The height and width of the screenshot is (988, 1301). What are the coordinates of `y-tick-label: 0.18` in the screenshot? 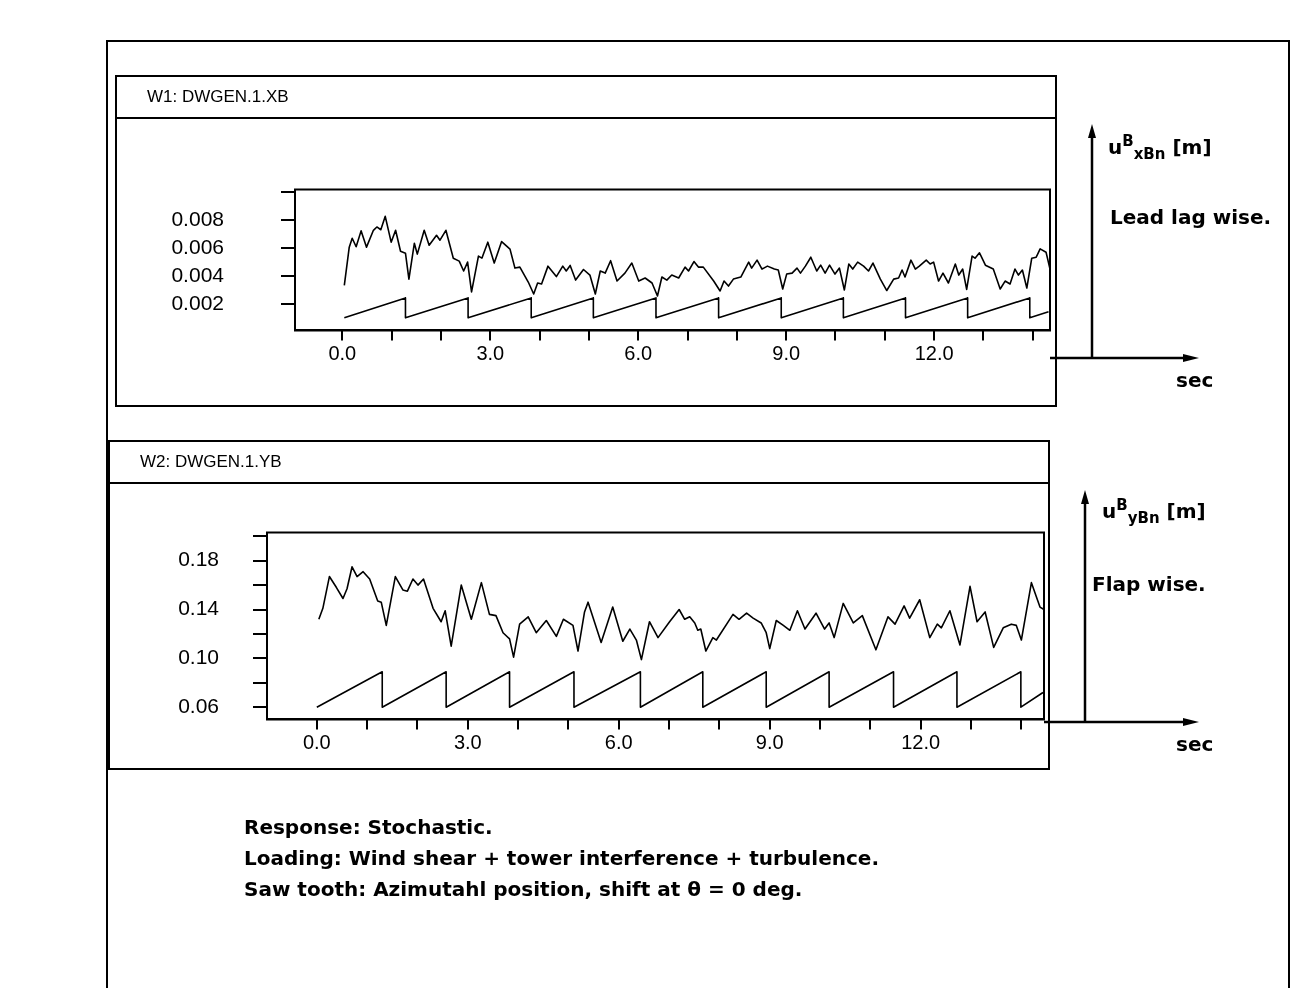 It's located at (198, 559).